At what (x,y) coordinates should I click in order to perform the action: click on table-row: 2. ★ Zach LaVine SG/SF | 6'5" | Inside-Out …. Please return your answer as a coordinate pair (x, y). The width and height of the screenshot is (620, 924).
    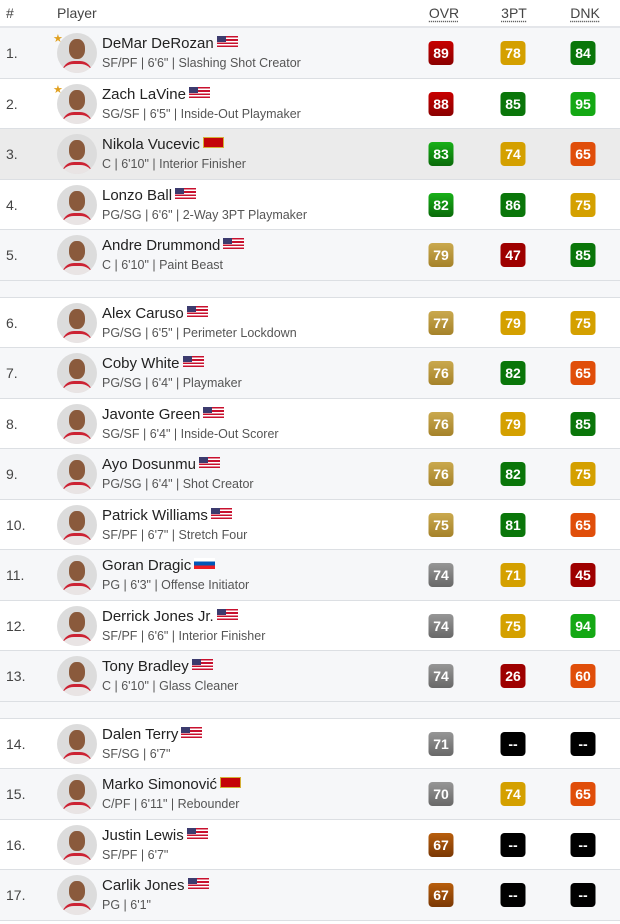
    Looking at the image, I should click on (310, 104).